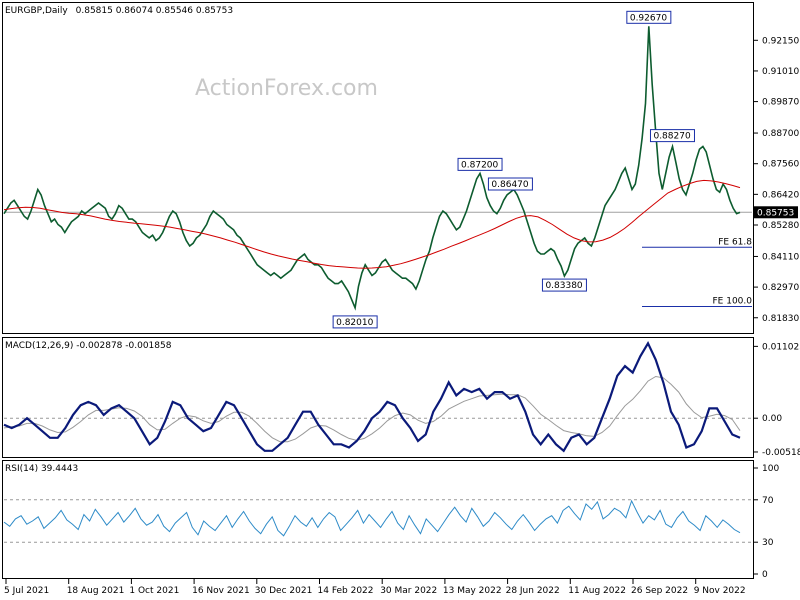 The width and height of the screenshot is (800, 600). I want to click on xtick-label: 28 Jun 2022, so click(533, 591).